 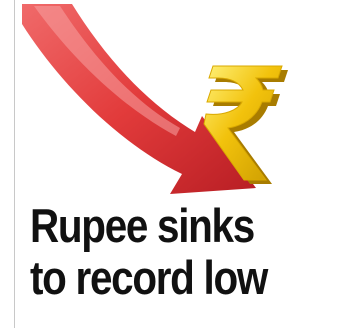 I want to click on headline-line-1: Rupee sinks, so click(x=142, y=225).